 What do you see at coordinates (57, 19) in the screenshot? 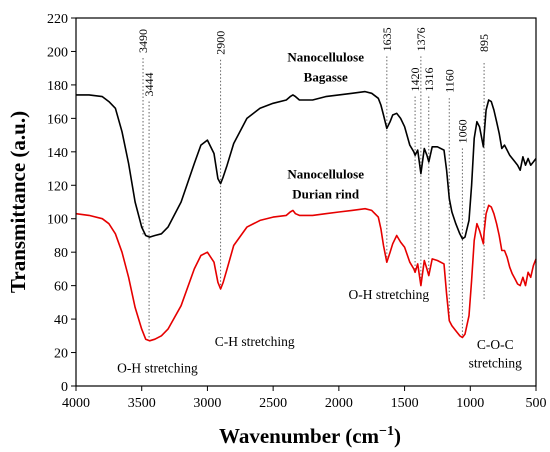
I see `y-tick-label: 220` at bounding box center [57, 19].